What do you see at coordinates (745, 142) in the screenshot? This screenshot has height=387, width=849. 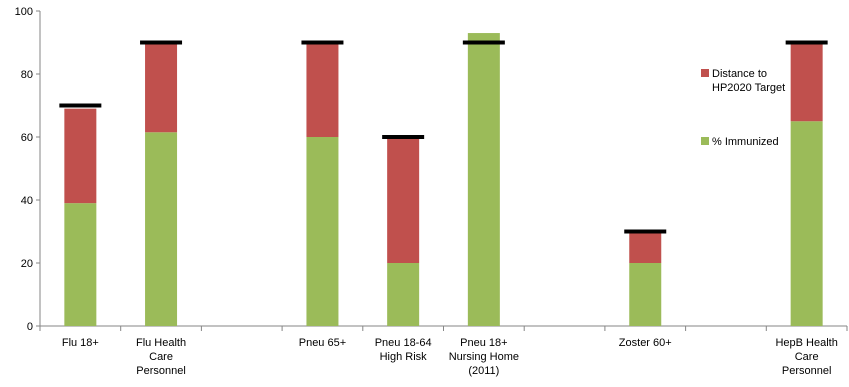 I see `legend-label: % Immunized` at bounding box center [745, 142].